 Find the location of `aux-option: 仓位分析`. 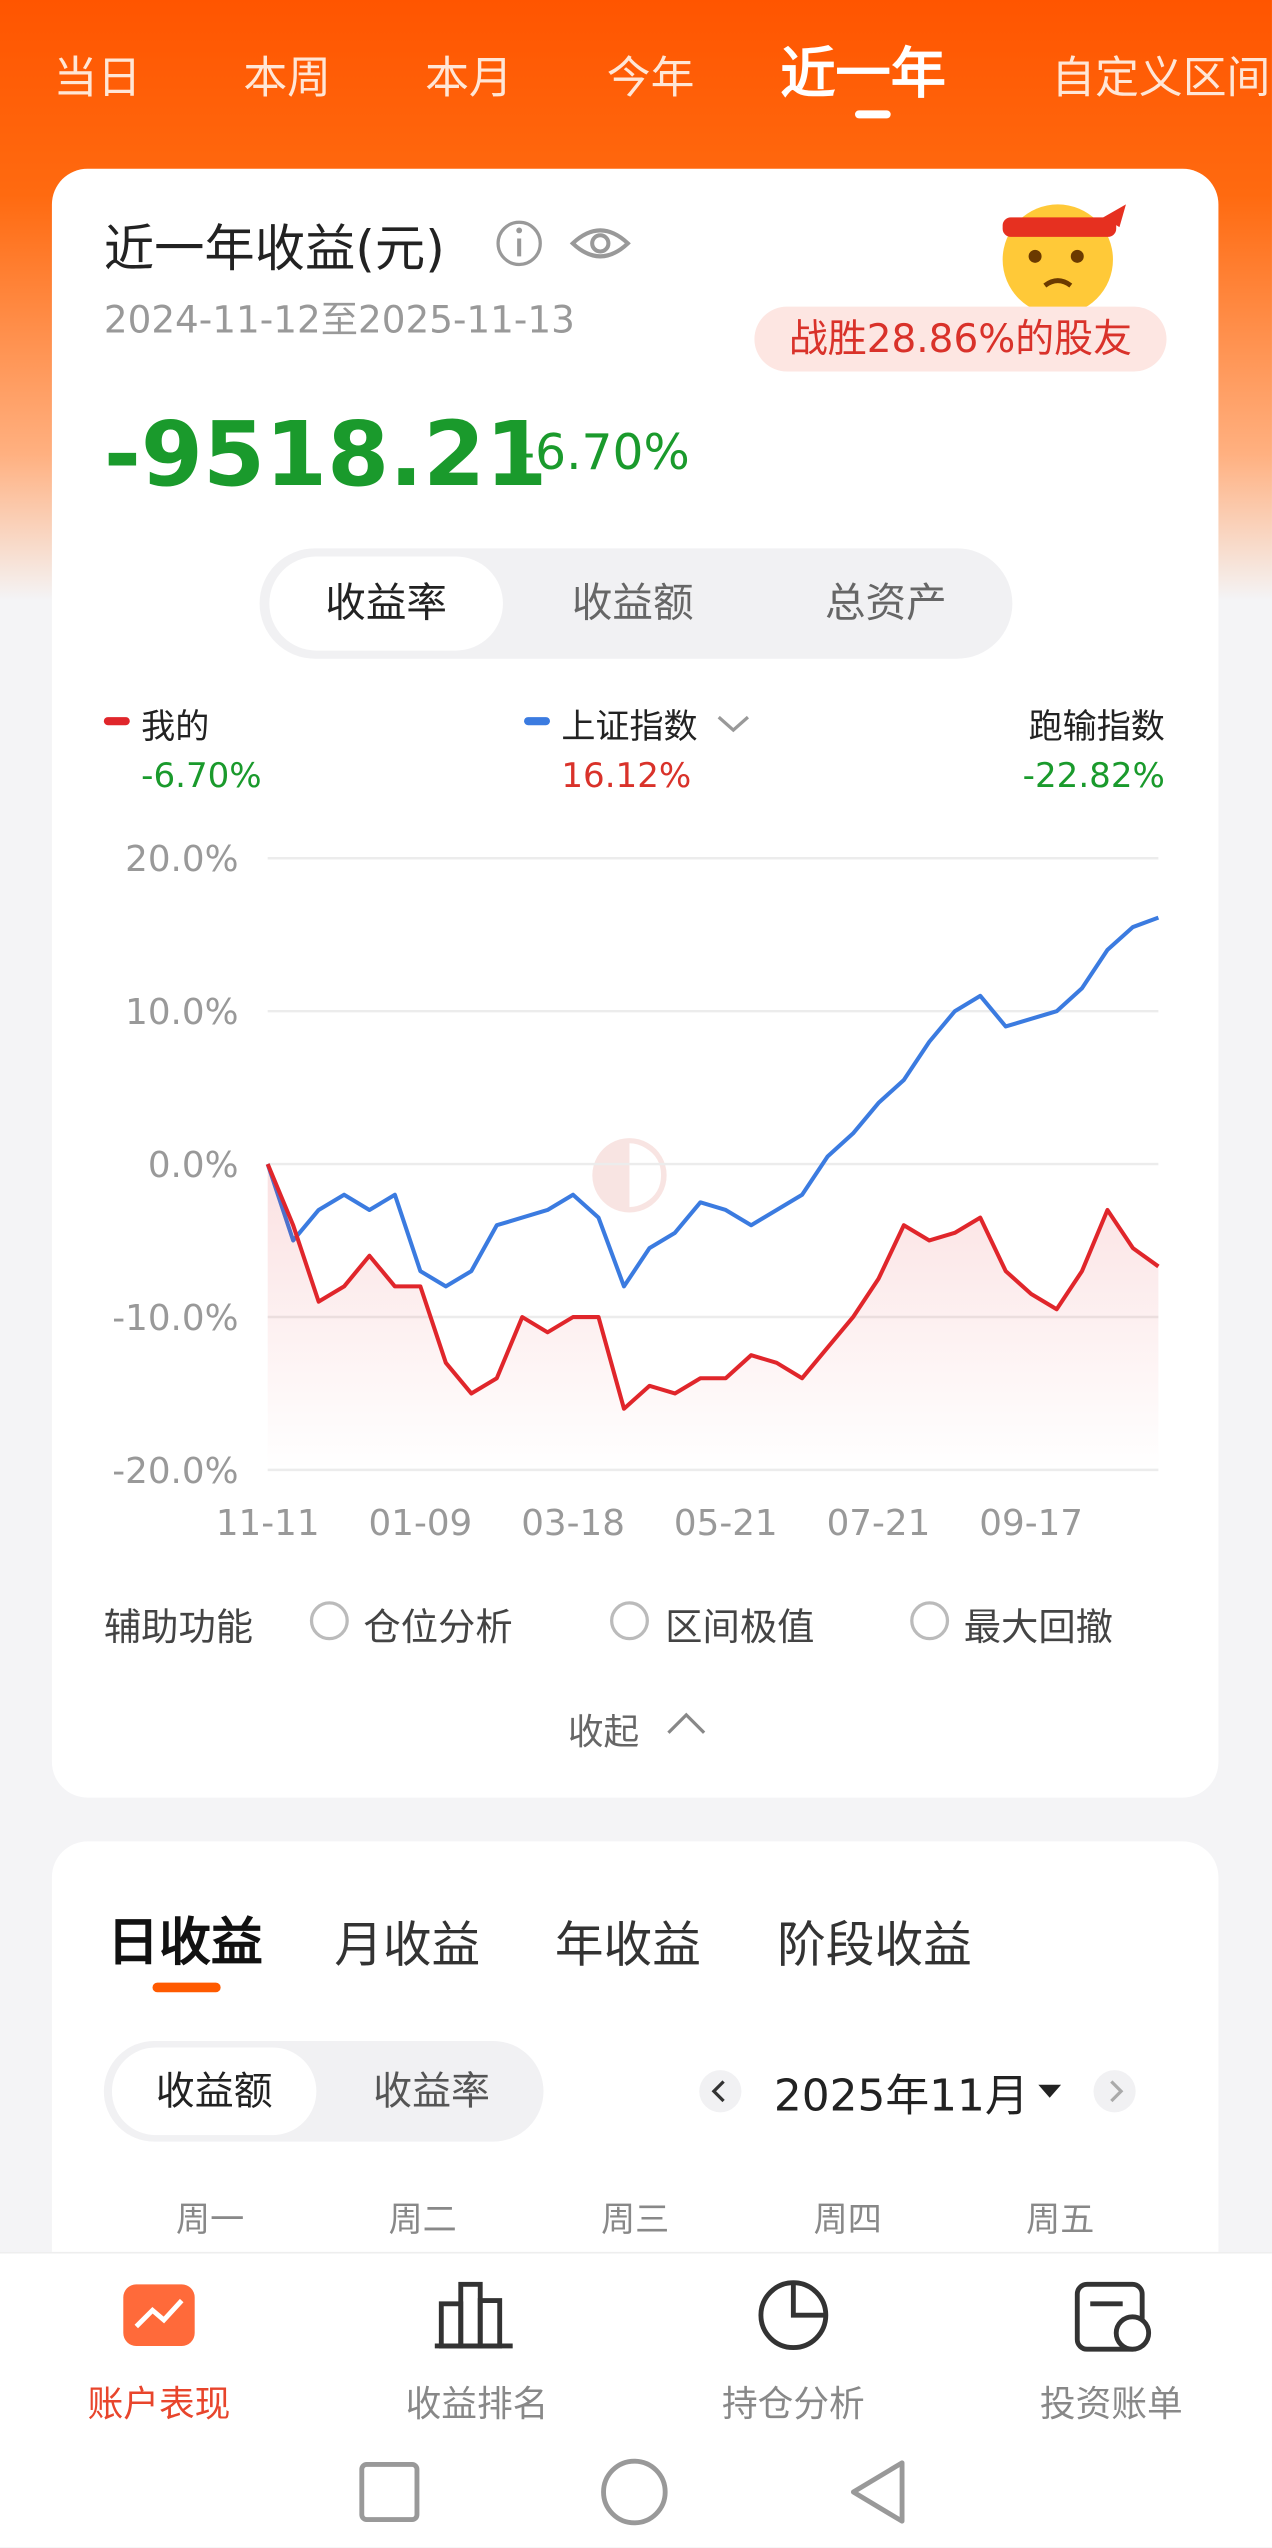

aux-option: 仓位分析 is located at coordinates (438, 1628).